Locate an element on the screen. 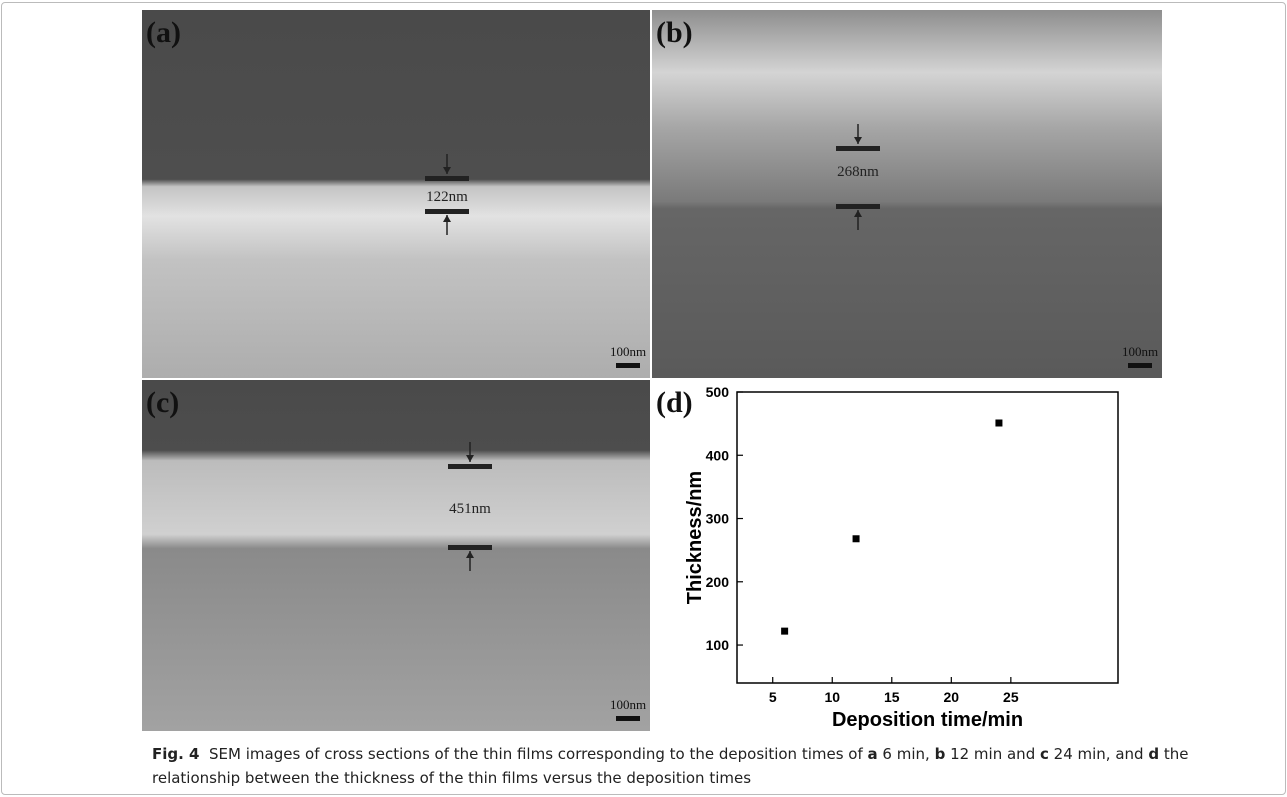 Image resolution: width=1287 pixels, height=797 pixels. thickness-label: 451nm is located at coordinates (470, 509).